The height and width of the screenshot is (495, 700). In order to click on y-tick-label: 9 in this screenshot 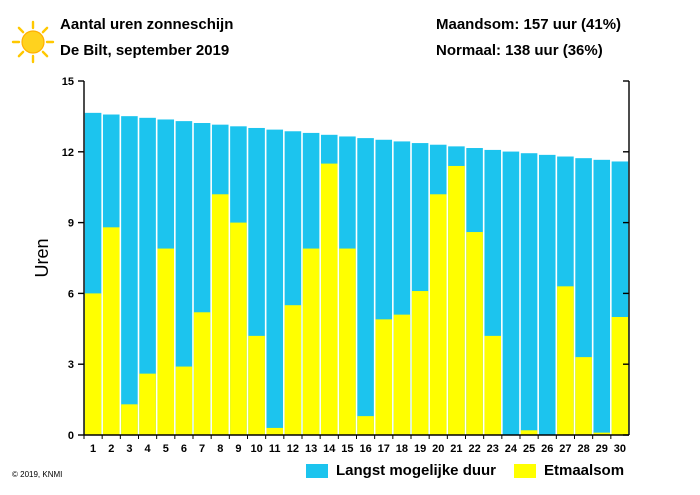, I will do `click(71, 224)`.